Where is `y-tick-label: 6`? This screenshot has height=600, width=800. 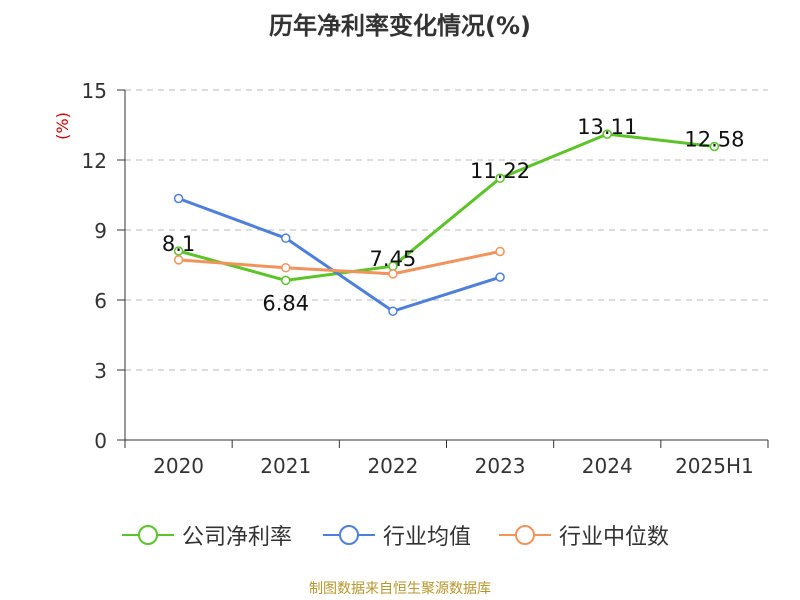 y-tick-label: 6 is located at coordinates (100, 301).